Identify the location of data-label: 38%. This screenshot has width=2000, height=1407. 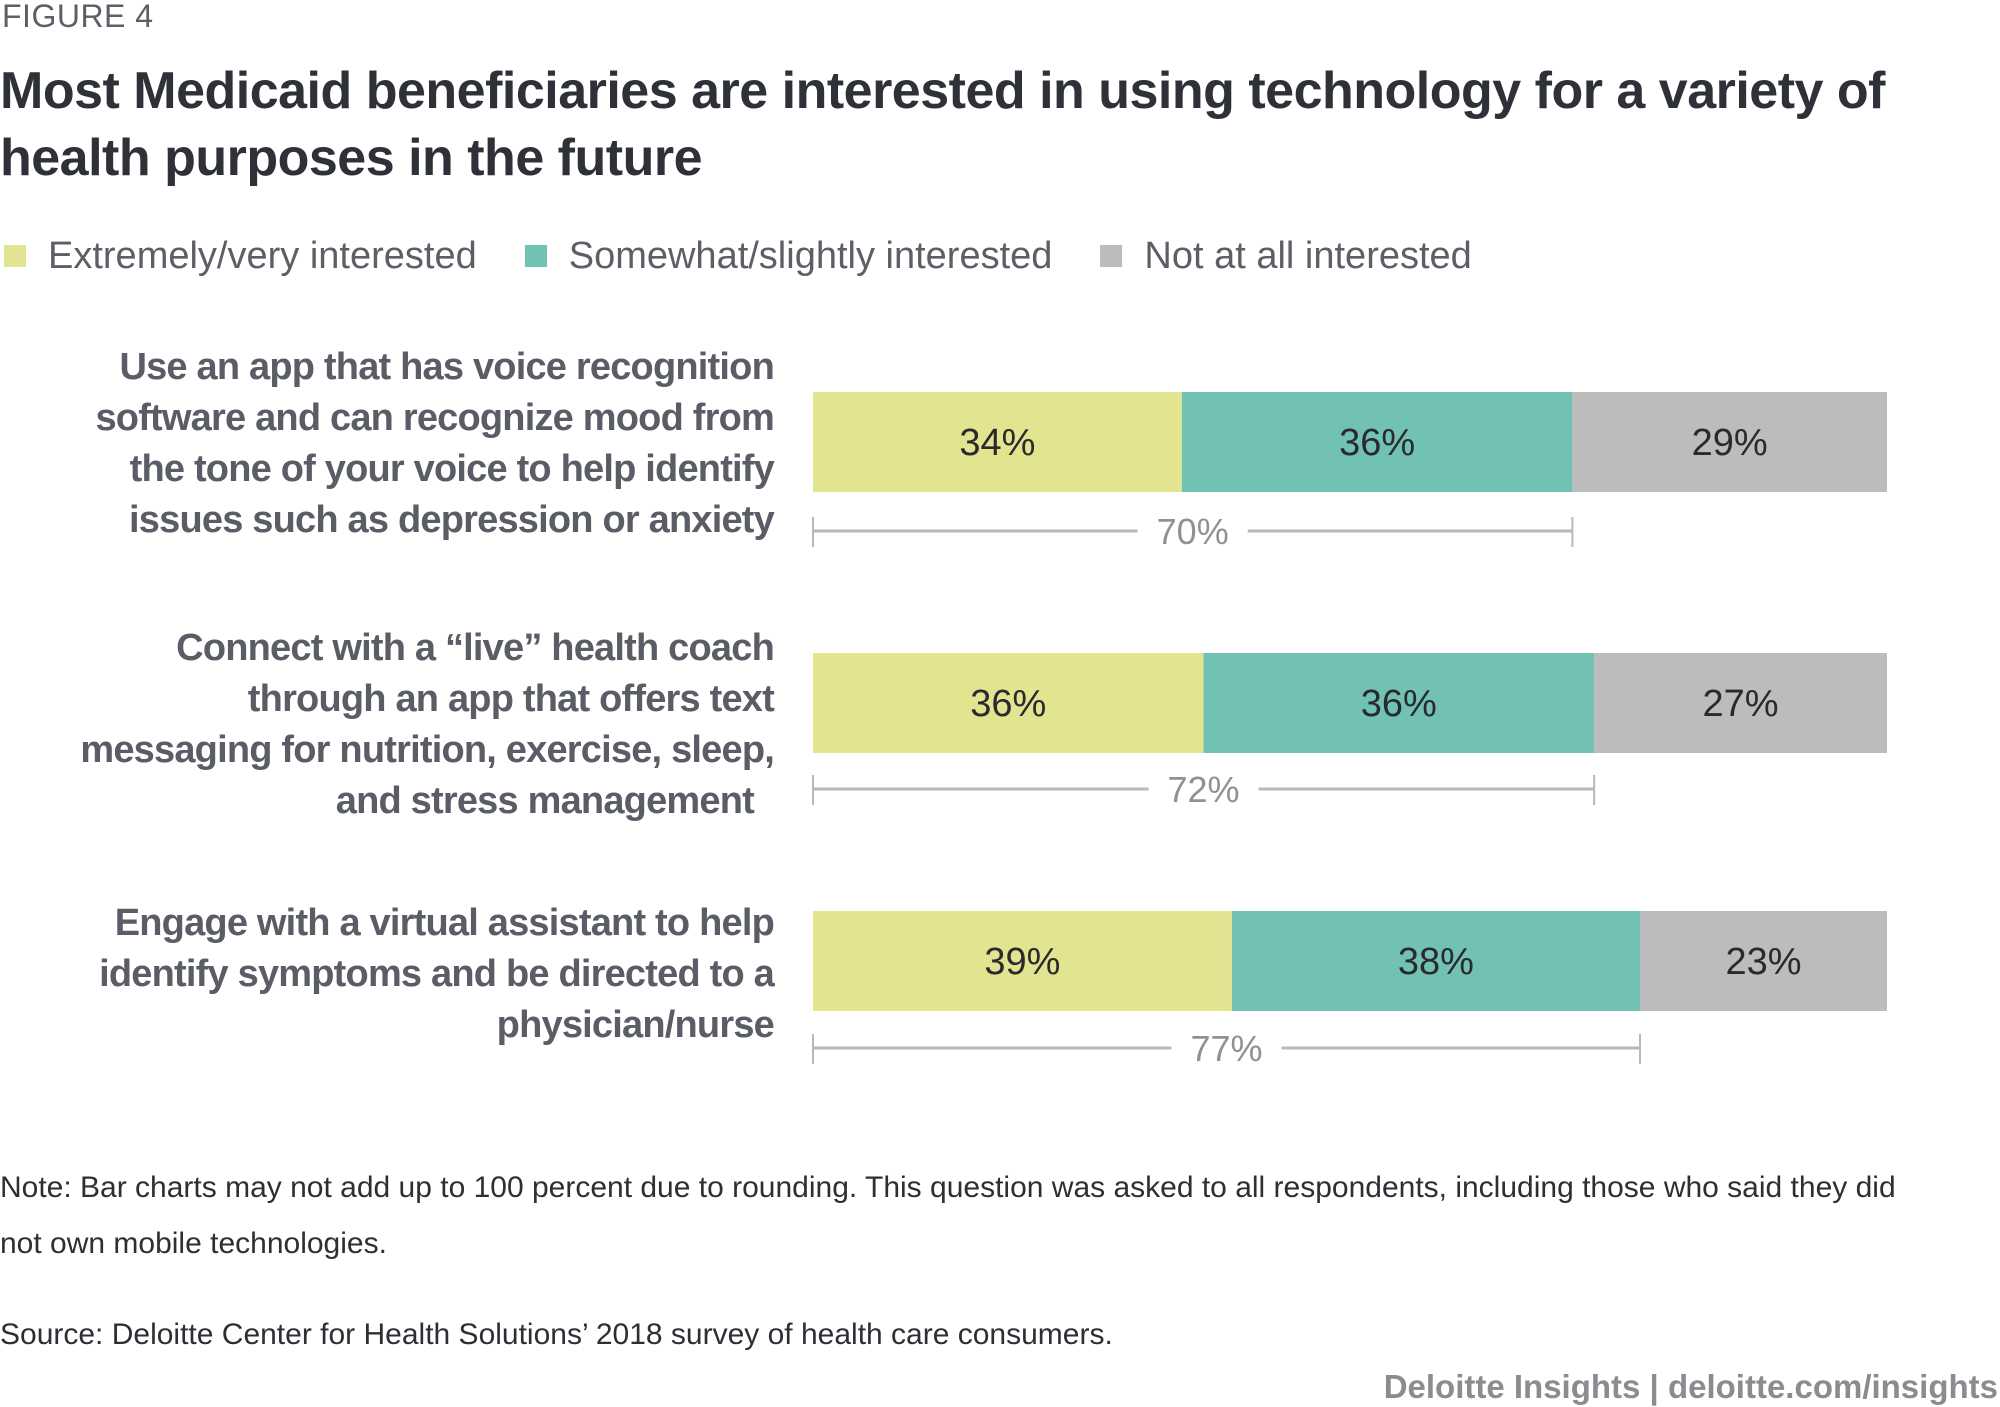
(1436, 962).